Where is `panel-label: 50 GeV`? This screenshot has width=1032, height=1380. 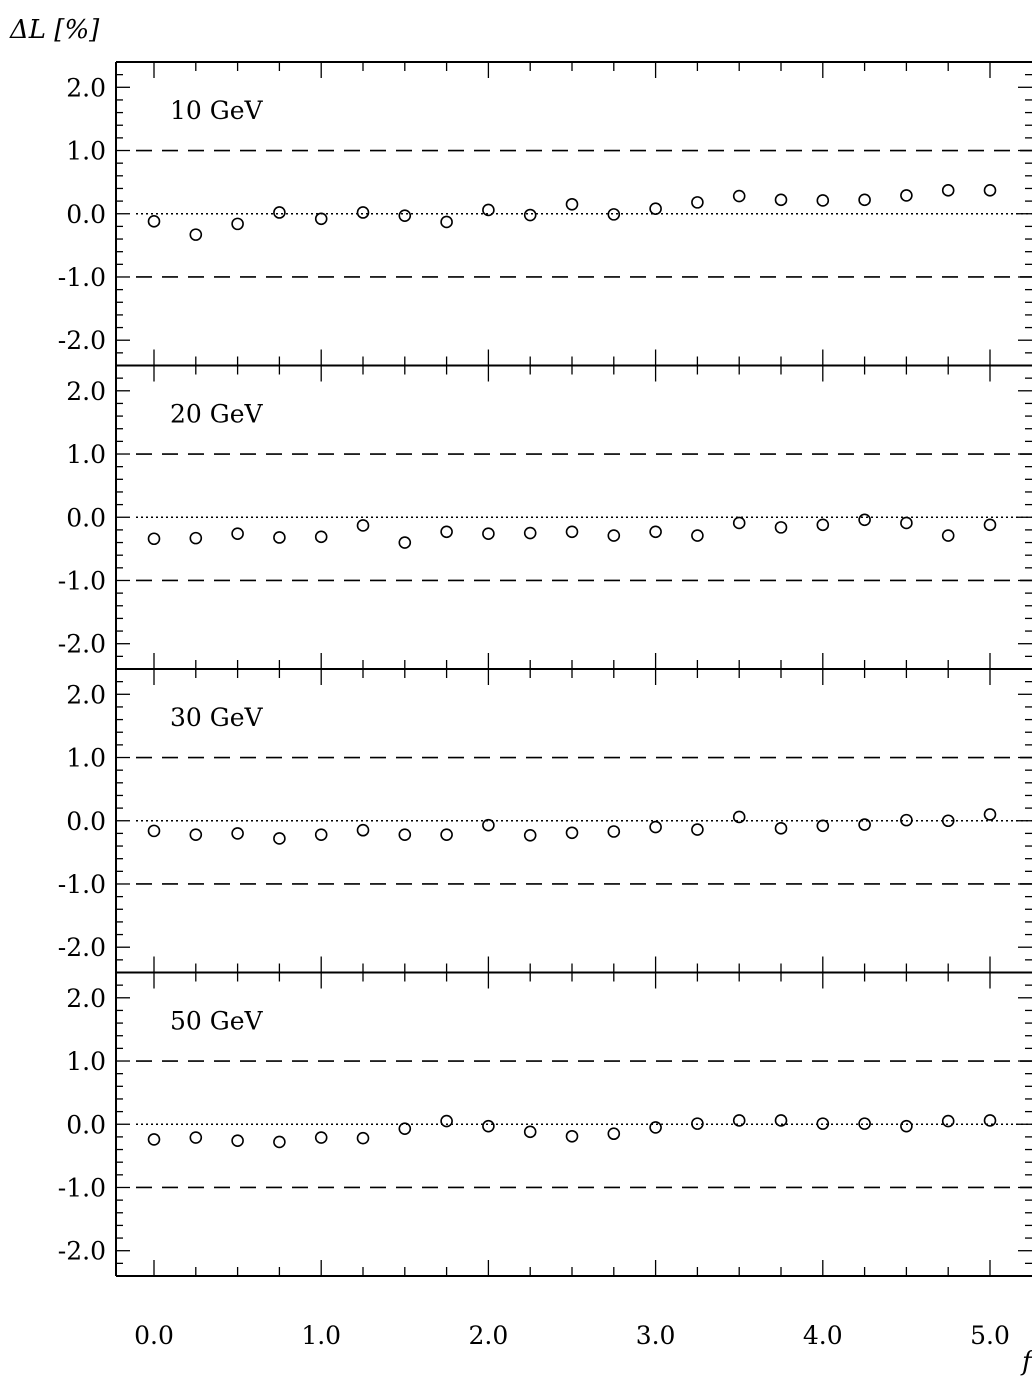 panel-label: 50 GeV is located at coordinates (217, 1021).